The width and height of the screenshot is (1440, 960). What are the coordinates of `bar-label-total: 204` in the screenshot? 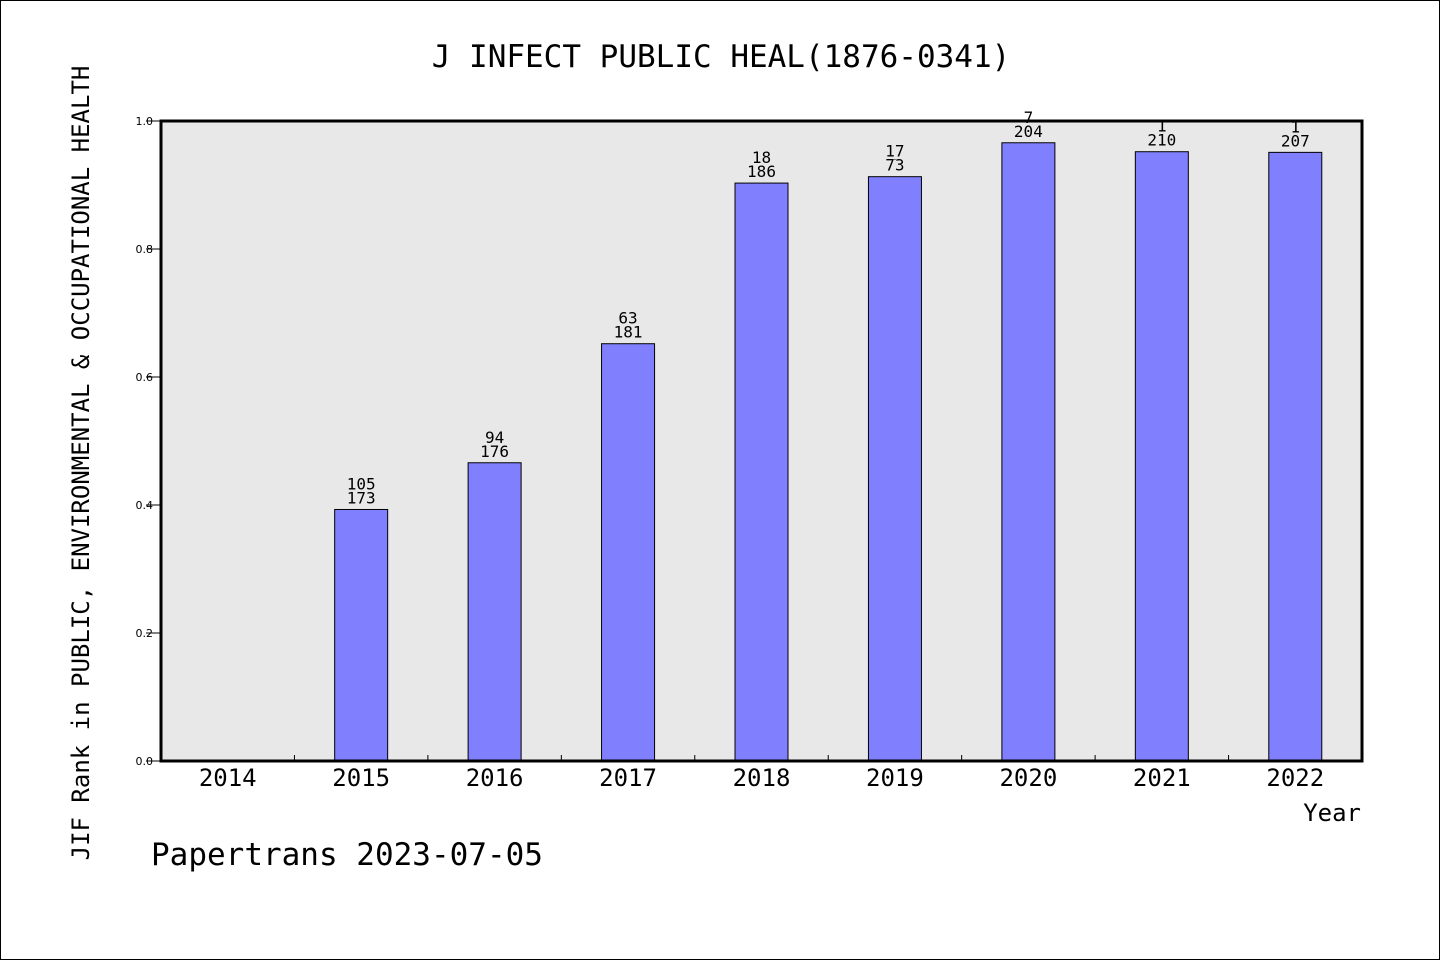 It's located at (1028, 131).